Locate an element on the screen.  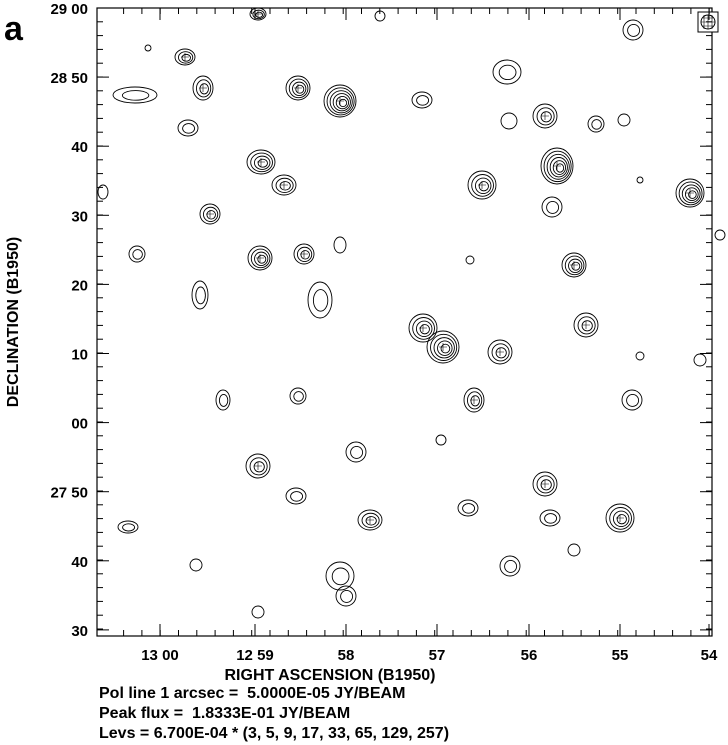
y-tick-label: 40 is located at coordinates (79, 147).